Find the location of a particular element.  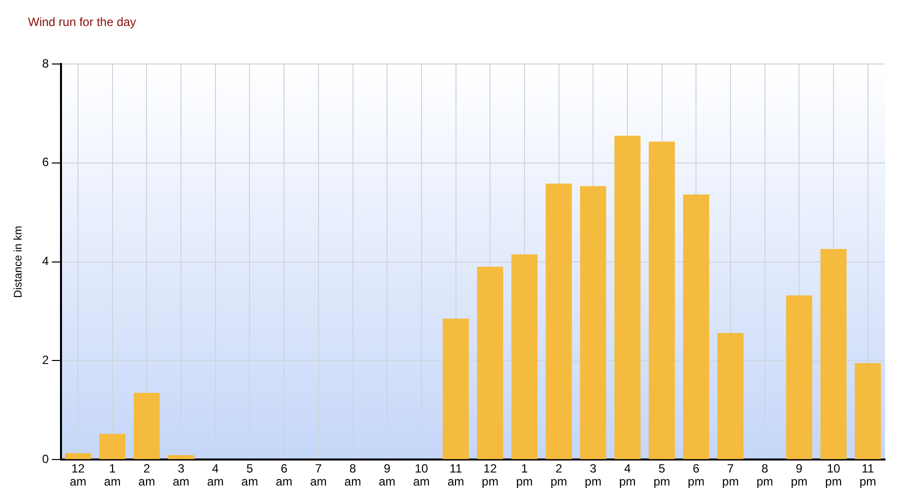

x-tick-label: 11 am is located at coordinates (455, 475).